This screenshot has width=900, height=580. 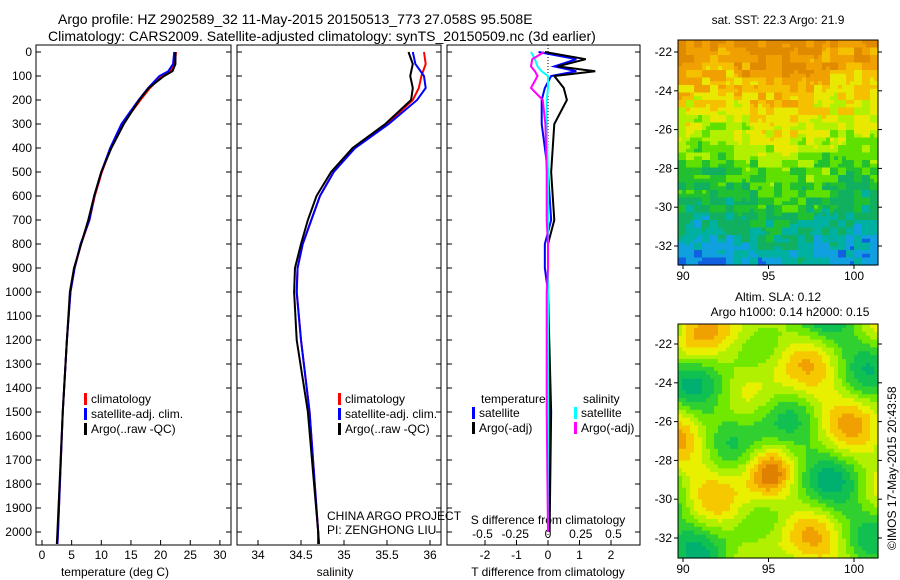 What do you see at coordinates (18, 532) in the screenshot?
I see `y-tick-label: 2000` at bounding box center [18, 532].